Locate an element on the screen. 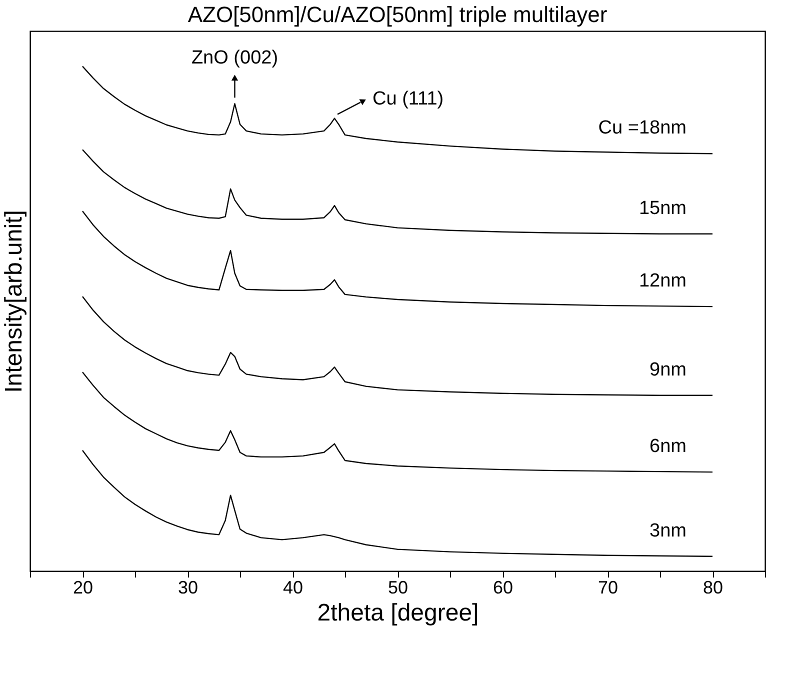 Image resolution: width=806 pixels, height=674 pixels. x-tick-label: 60 is located at coordinates (503, 588).